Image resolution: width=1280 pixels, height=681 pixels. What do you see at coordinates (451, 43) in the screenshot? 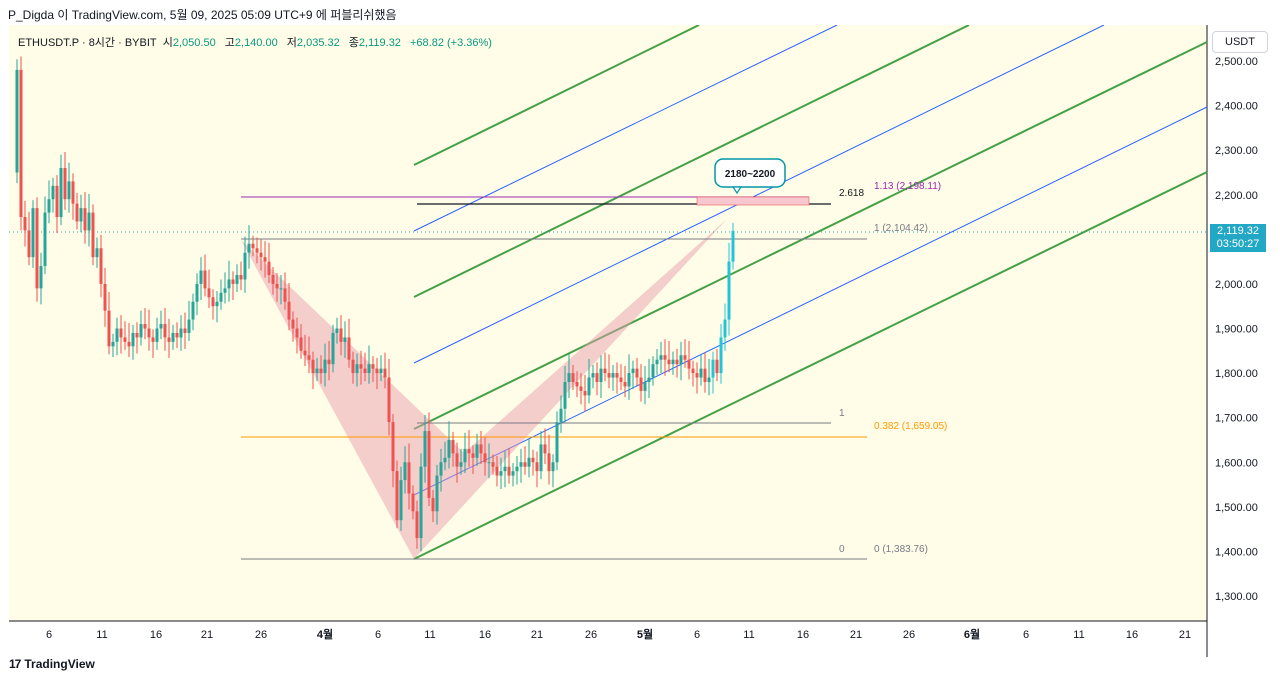
I see `change-value: +68.82 (+3.36%)` at bounding box center [451, 43].